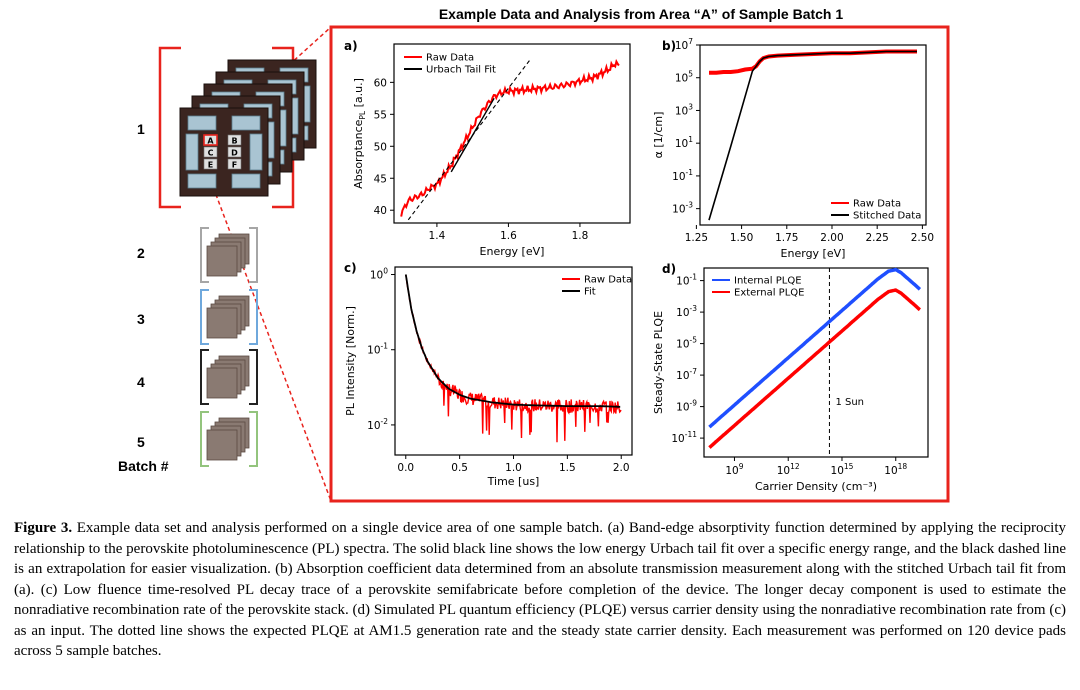  What do you see at coordinates (268, 334) in the screenshot?
I see `zoom-connector-bottom` at bounding box center [268, 334].